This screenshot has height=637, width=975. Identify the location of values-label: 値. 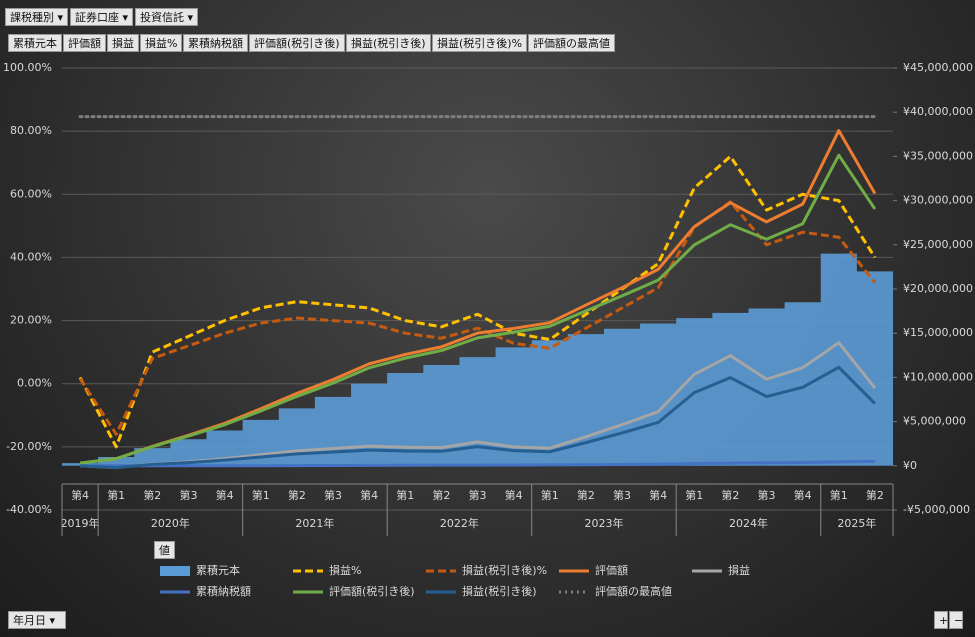
(164, 550).